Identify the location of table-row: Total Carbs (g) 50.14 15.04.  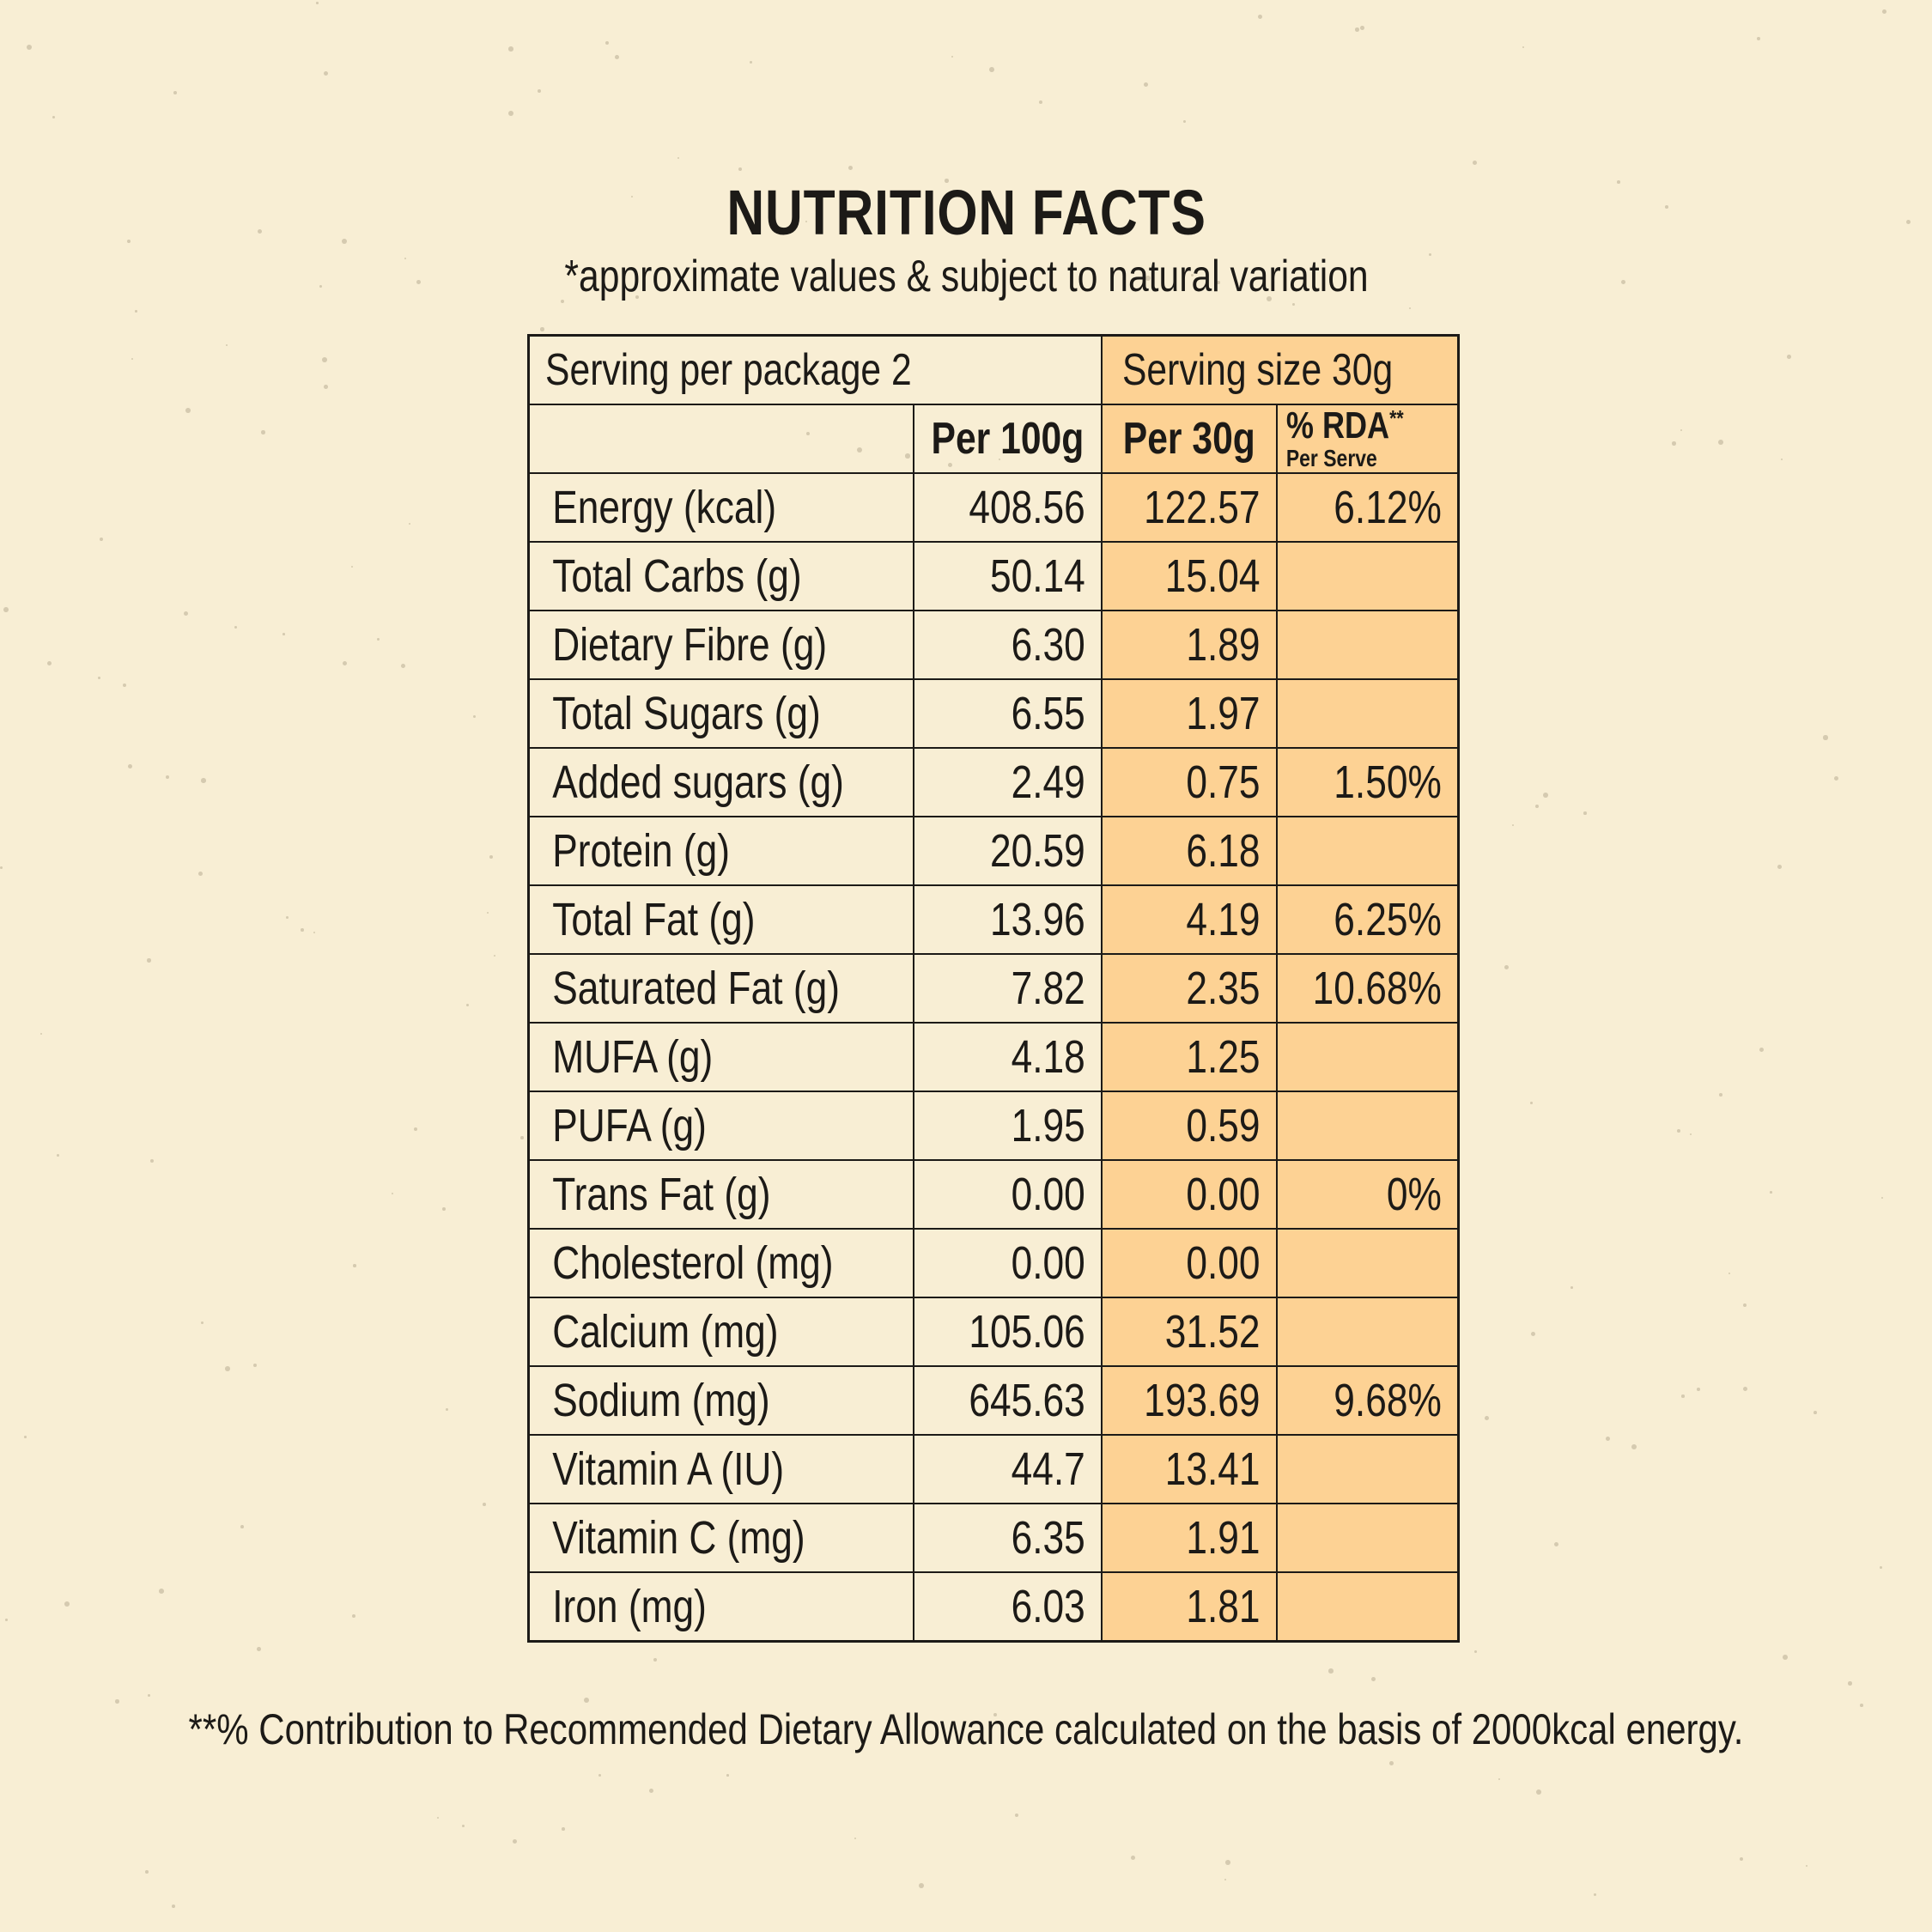
(994, 576).